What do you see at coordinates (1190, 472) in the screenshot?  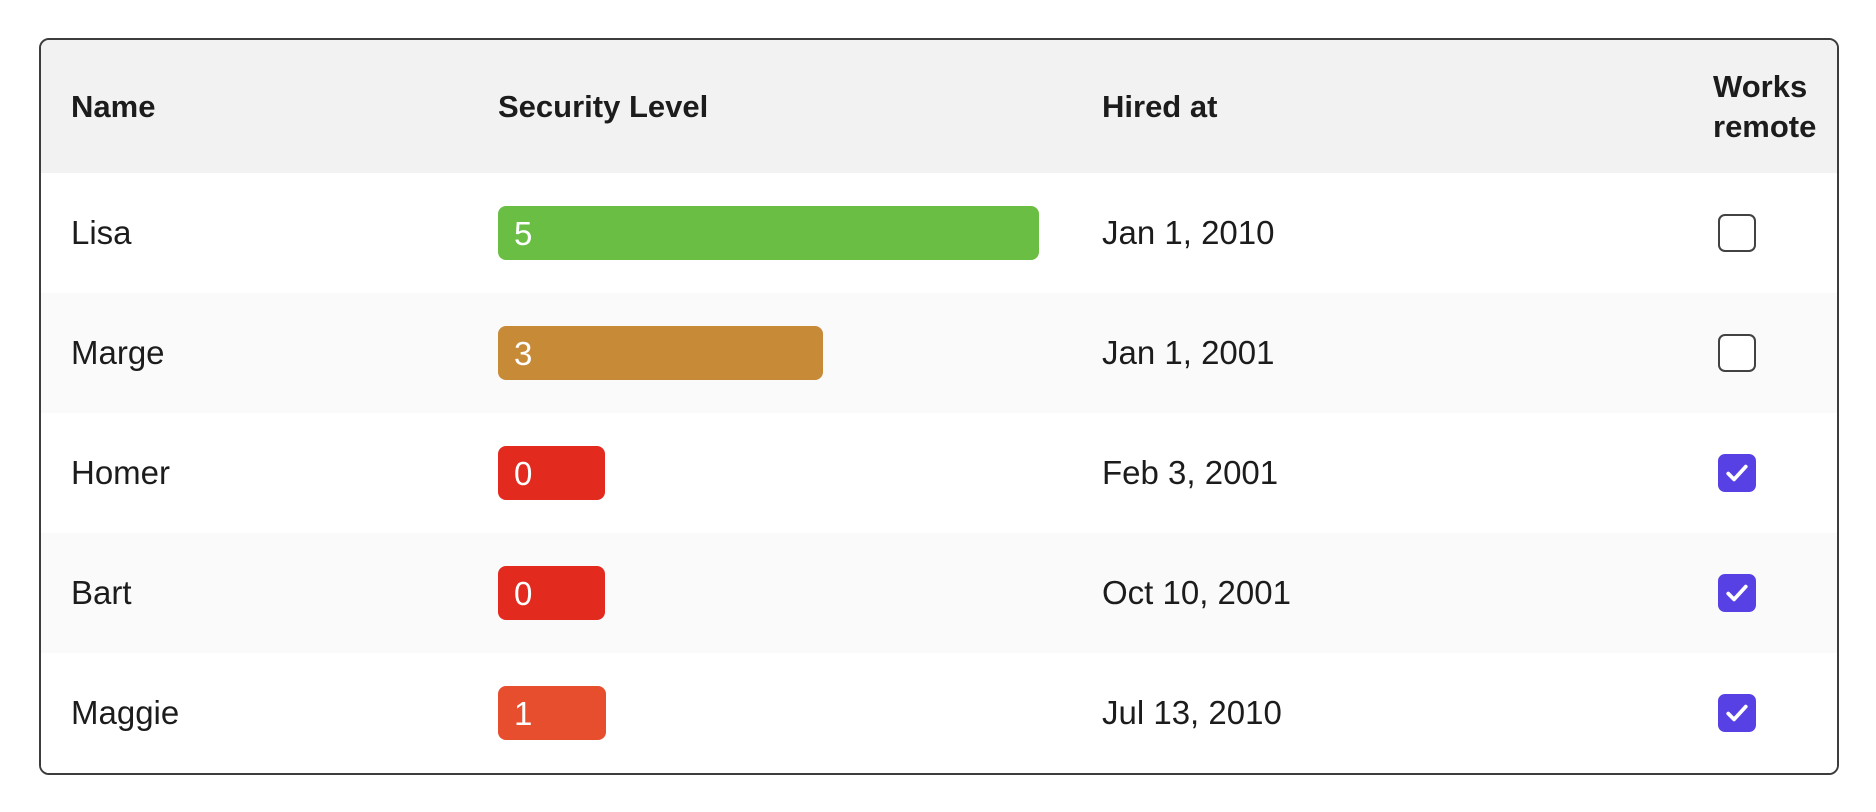 I see `hired-at-cell: Feb 3, 2001` at bounding box center [1190, 472].